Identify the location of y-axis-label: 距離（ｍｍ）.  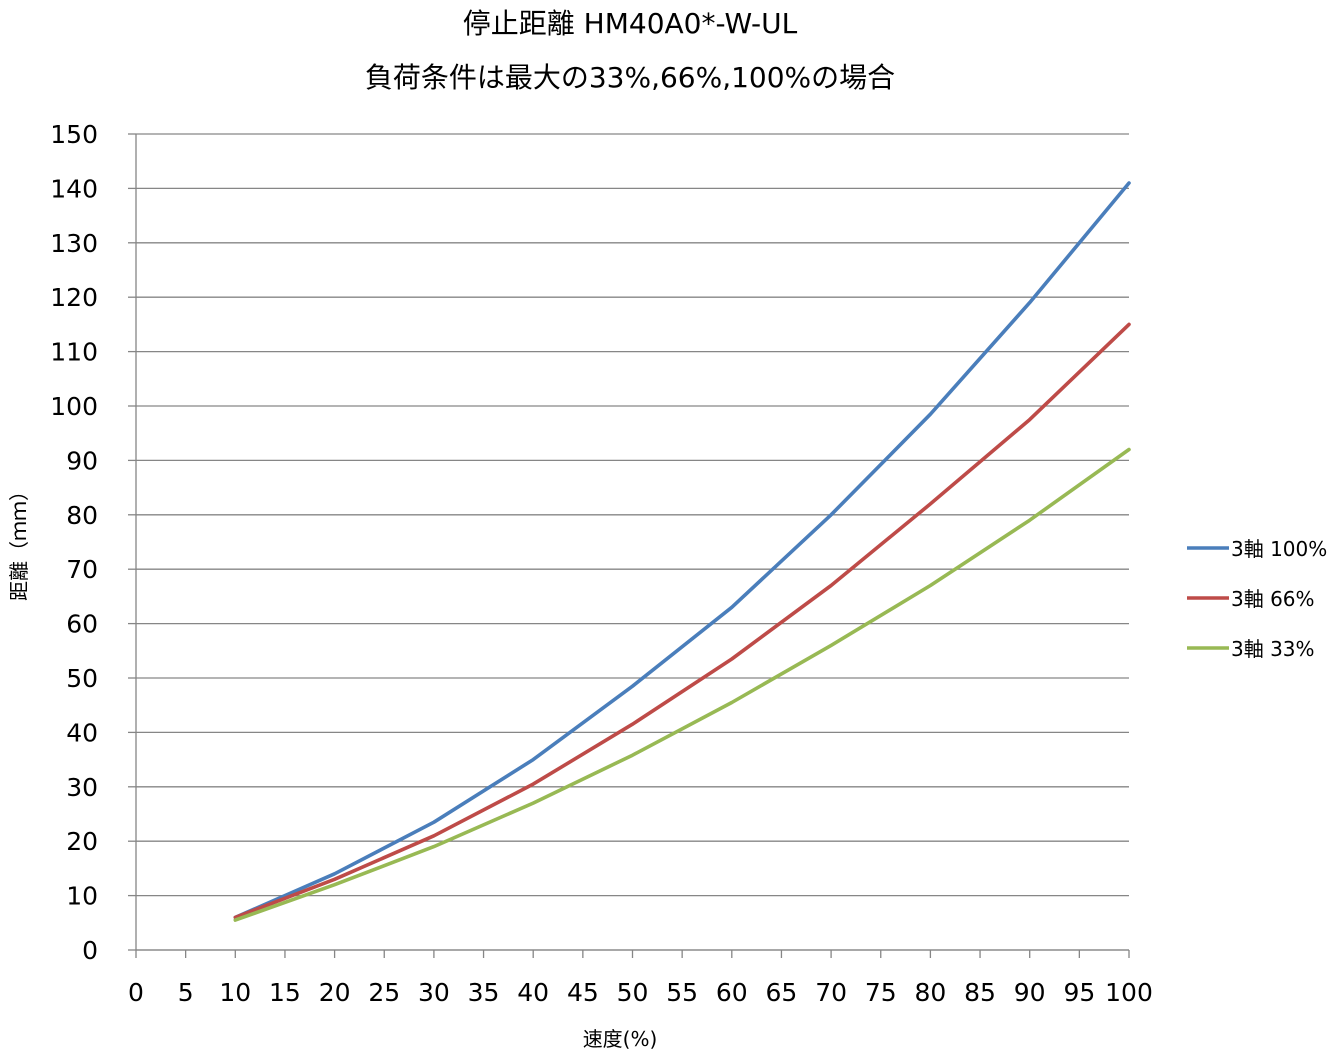
(19, 541).